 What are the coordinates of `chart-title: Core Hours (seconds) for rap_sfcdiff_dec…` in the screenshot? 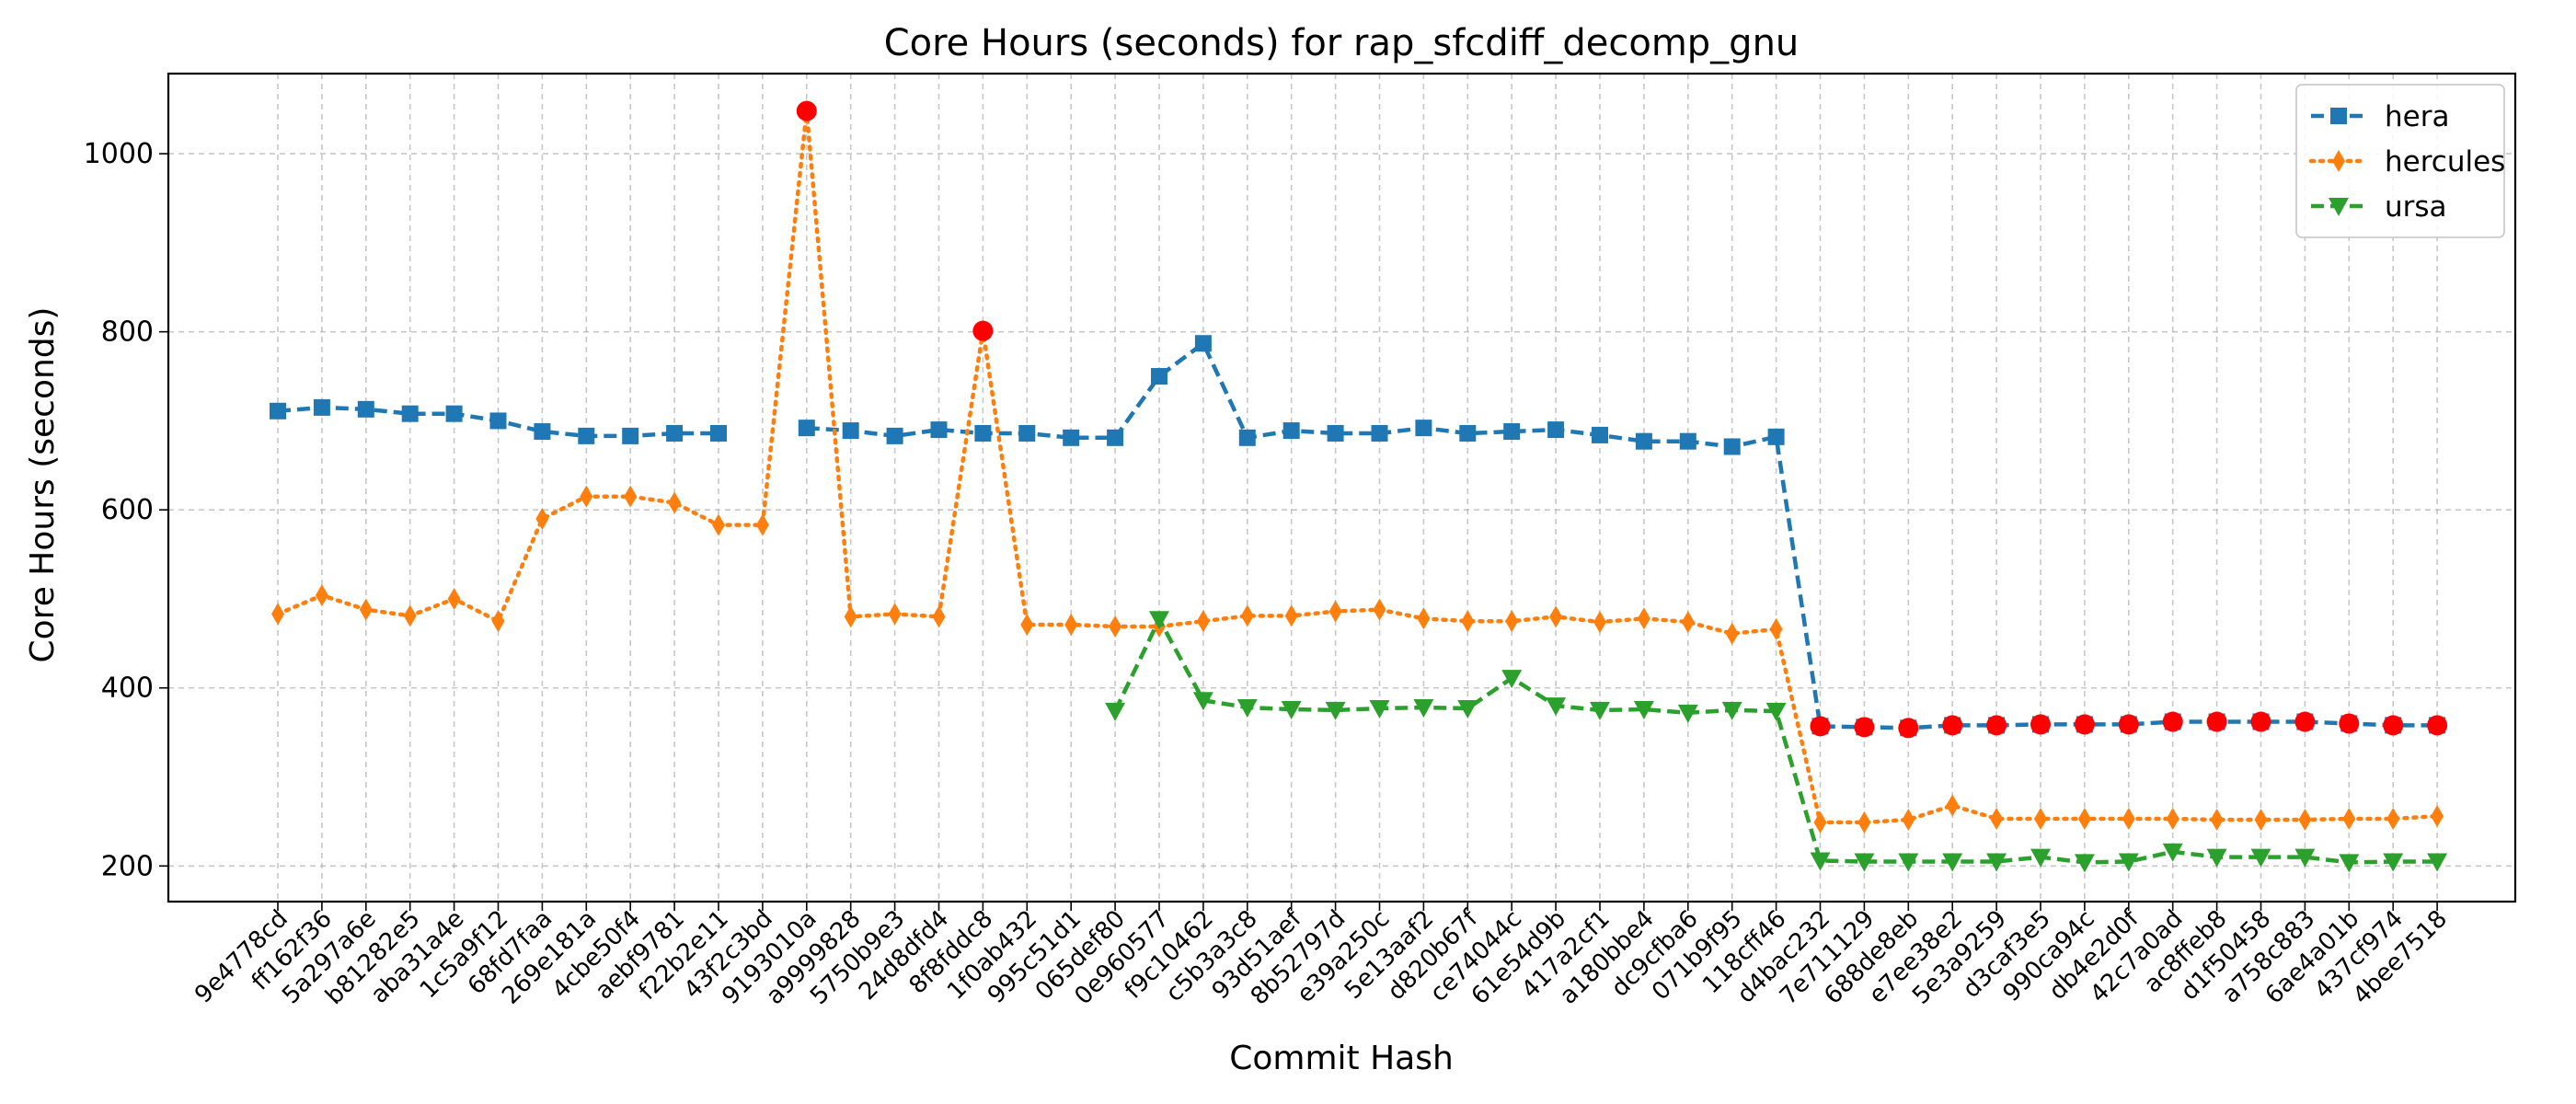 It's located at (1342, 43).